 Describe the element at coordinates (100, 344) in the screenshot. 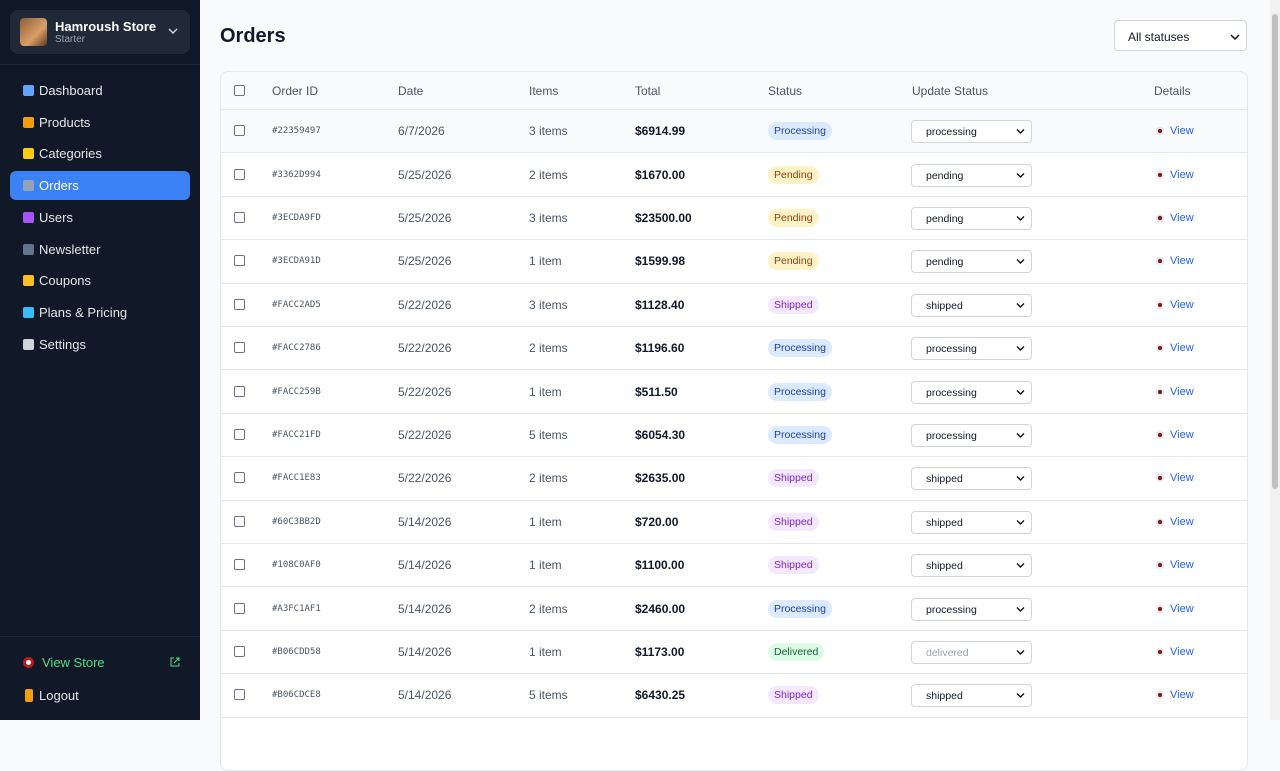

I see `nav-item: Settings` at that location.